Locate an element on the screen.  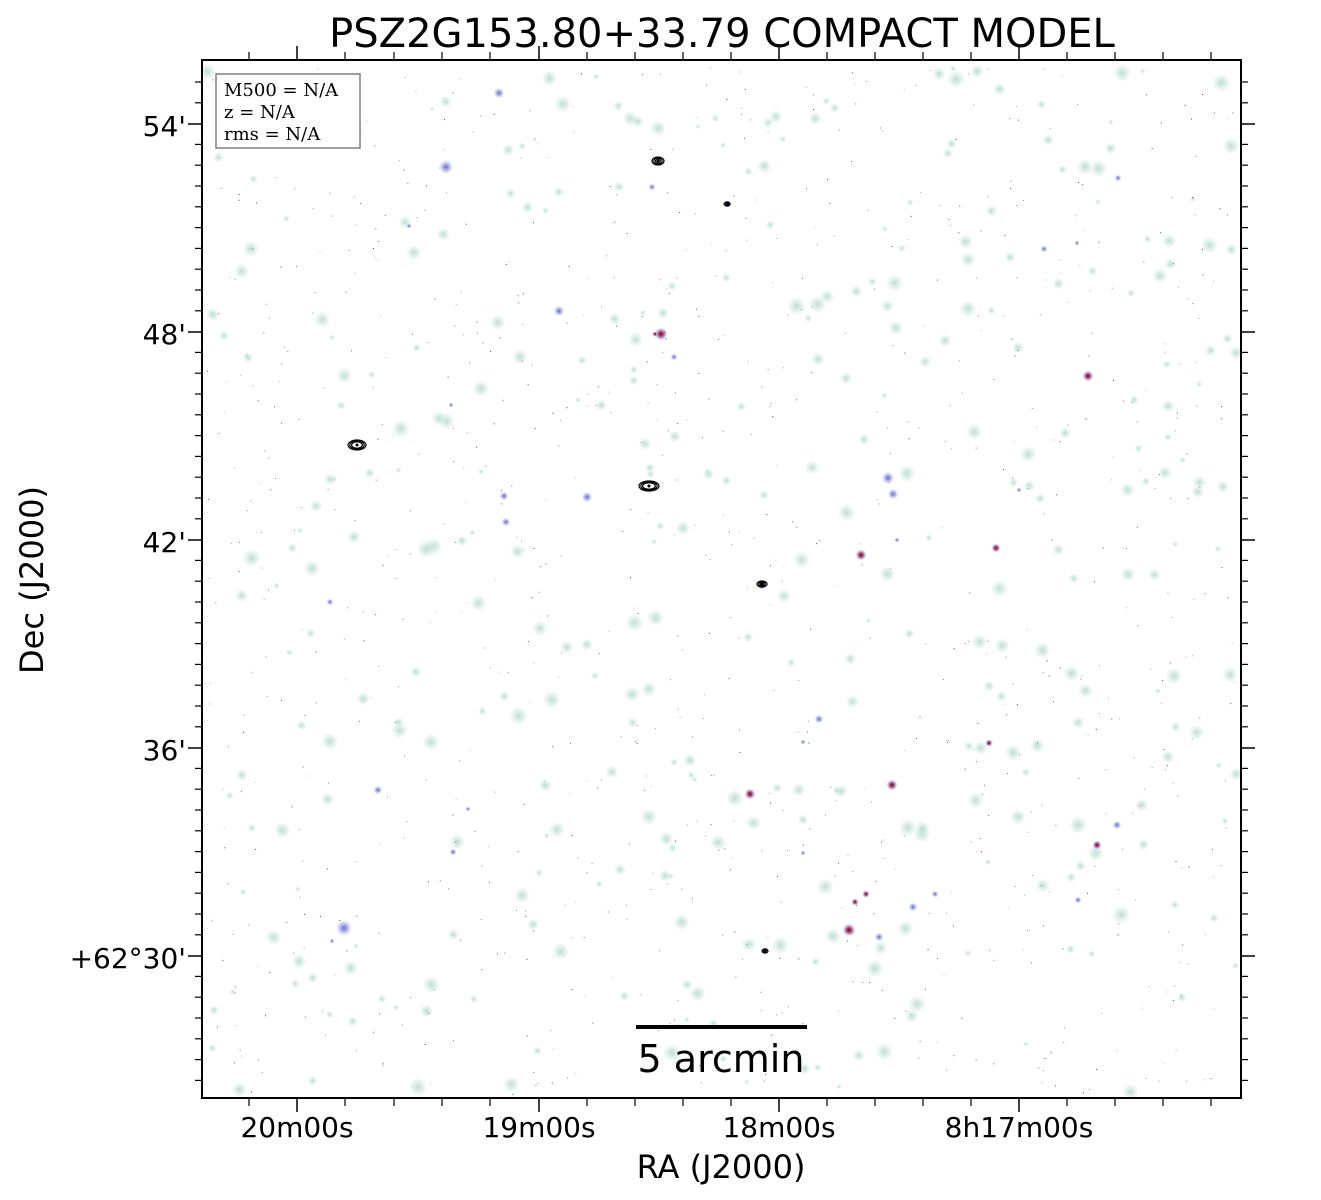
info-box-line-3: rms = N/A is located at coordinates (272, 134).